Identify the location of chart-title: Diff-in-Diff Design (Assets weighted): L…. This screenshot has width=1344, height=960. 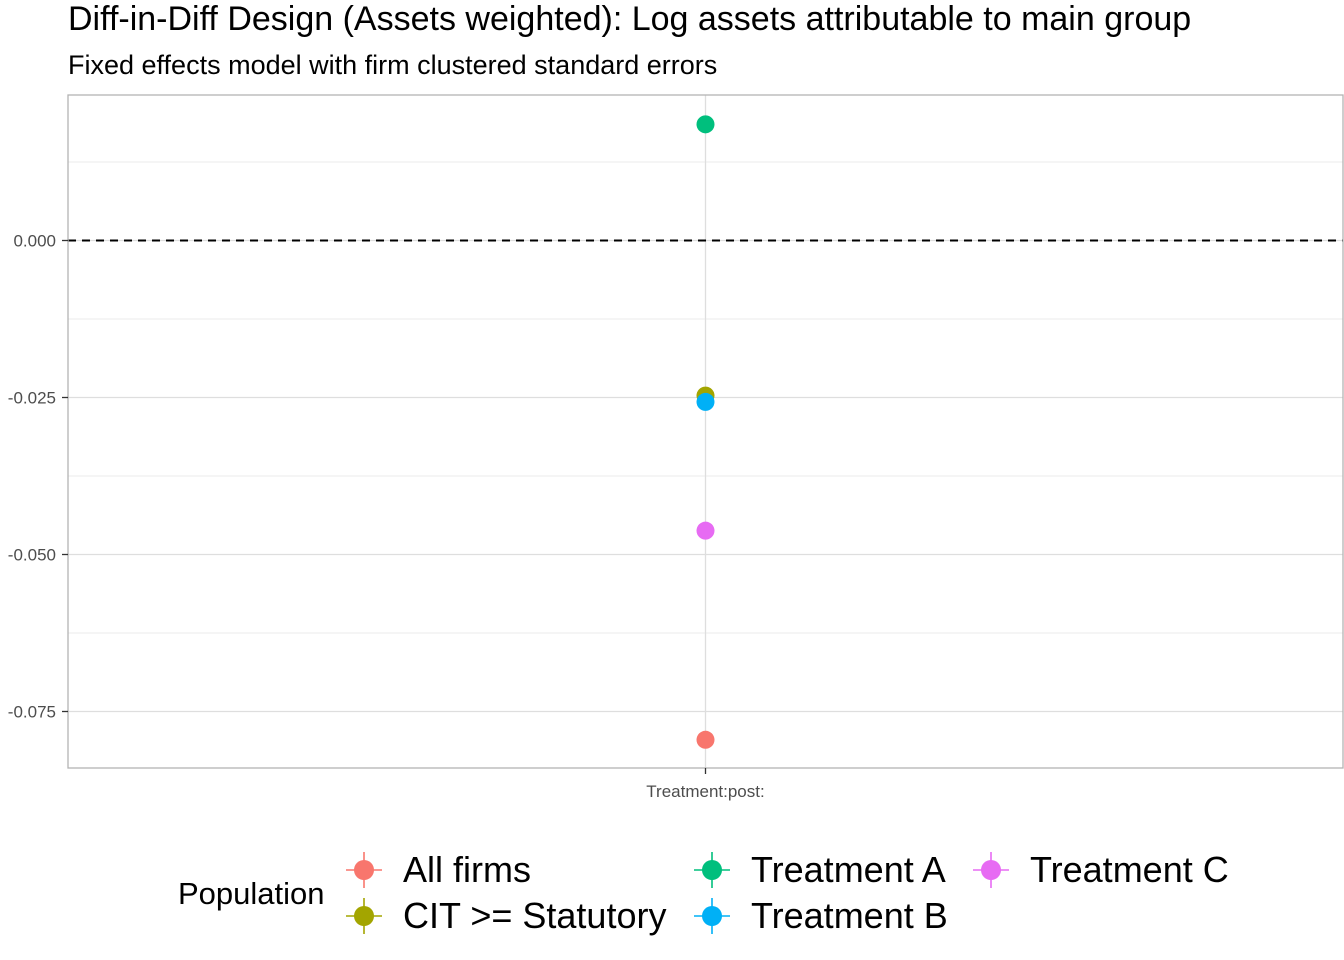
(629, 19).